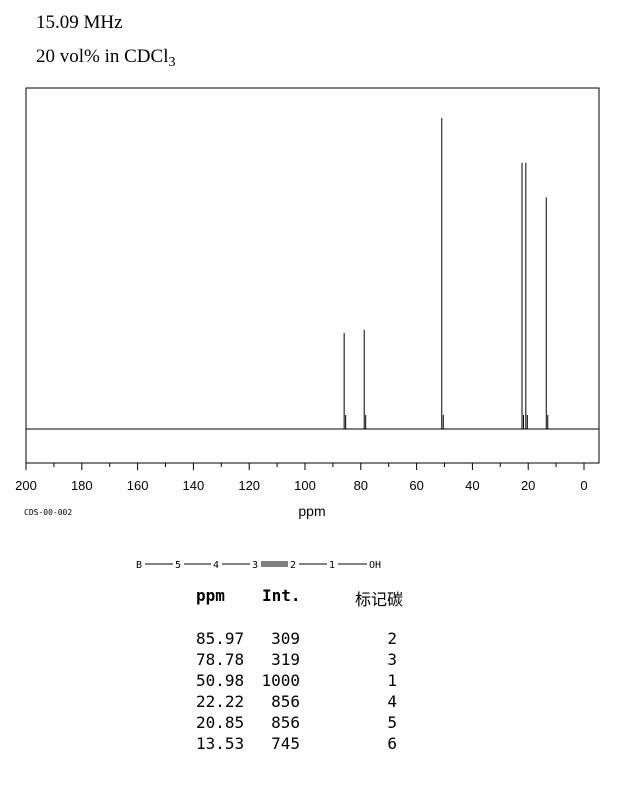  I want to click on cell-ppm: 13.53, so click(220, 743).